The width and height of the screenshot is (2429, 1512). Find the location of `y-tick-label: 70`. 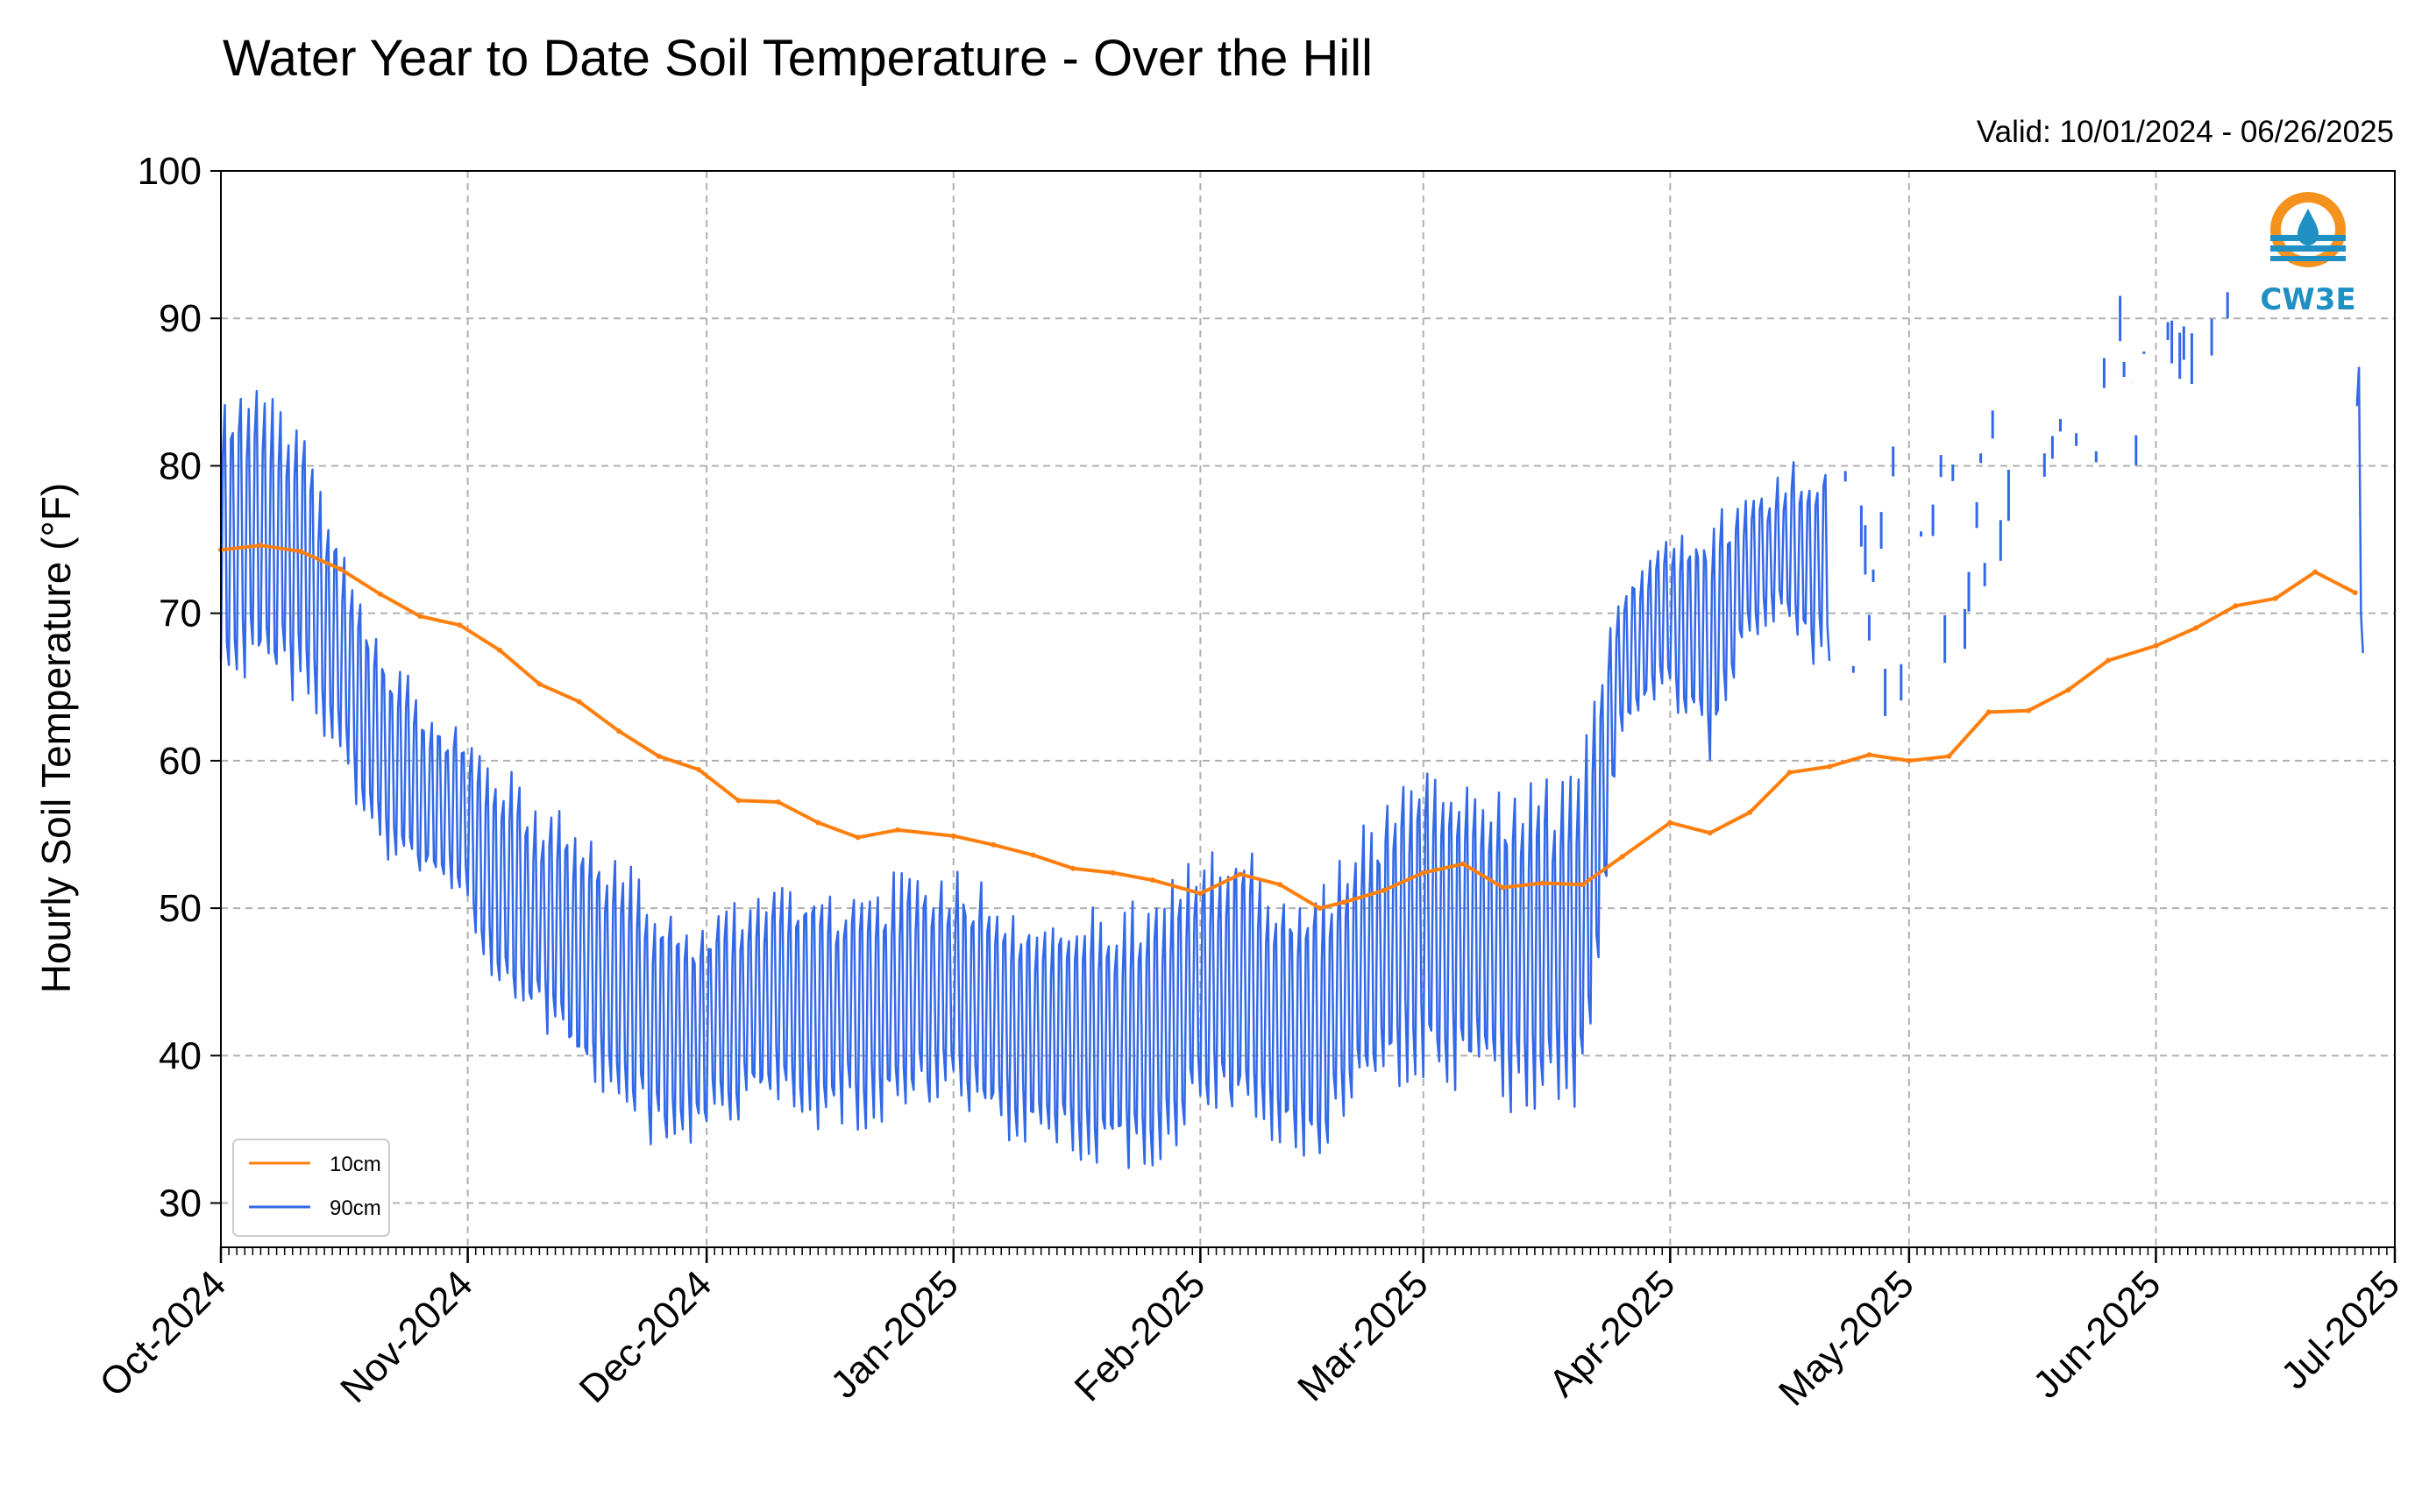

y-tick-label: 70 is located at coordinates (181, 614).